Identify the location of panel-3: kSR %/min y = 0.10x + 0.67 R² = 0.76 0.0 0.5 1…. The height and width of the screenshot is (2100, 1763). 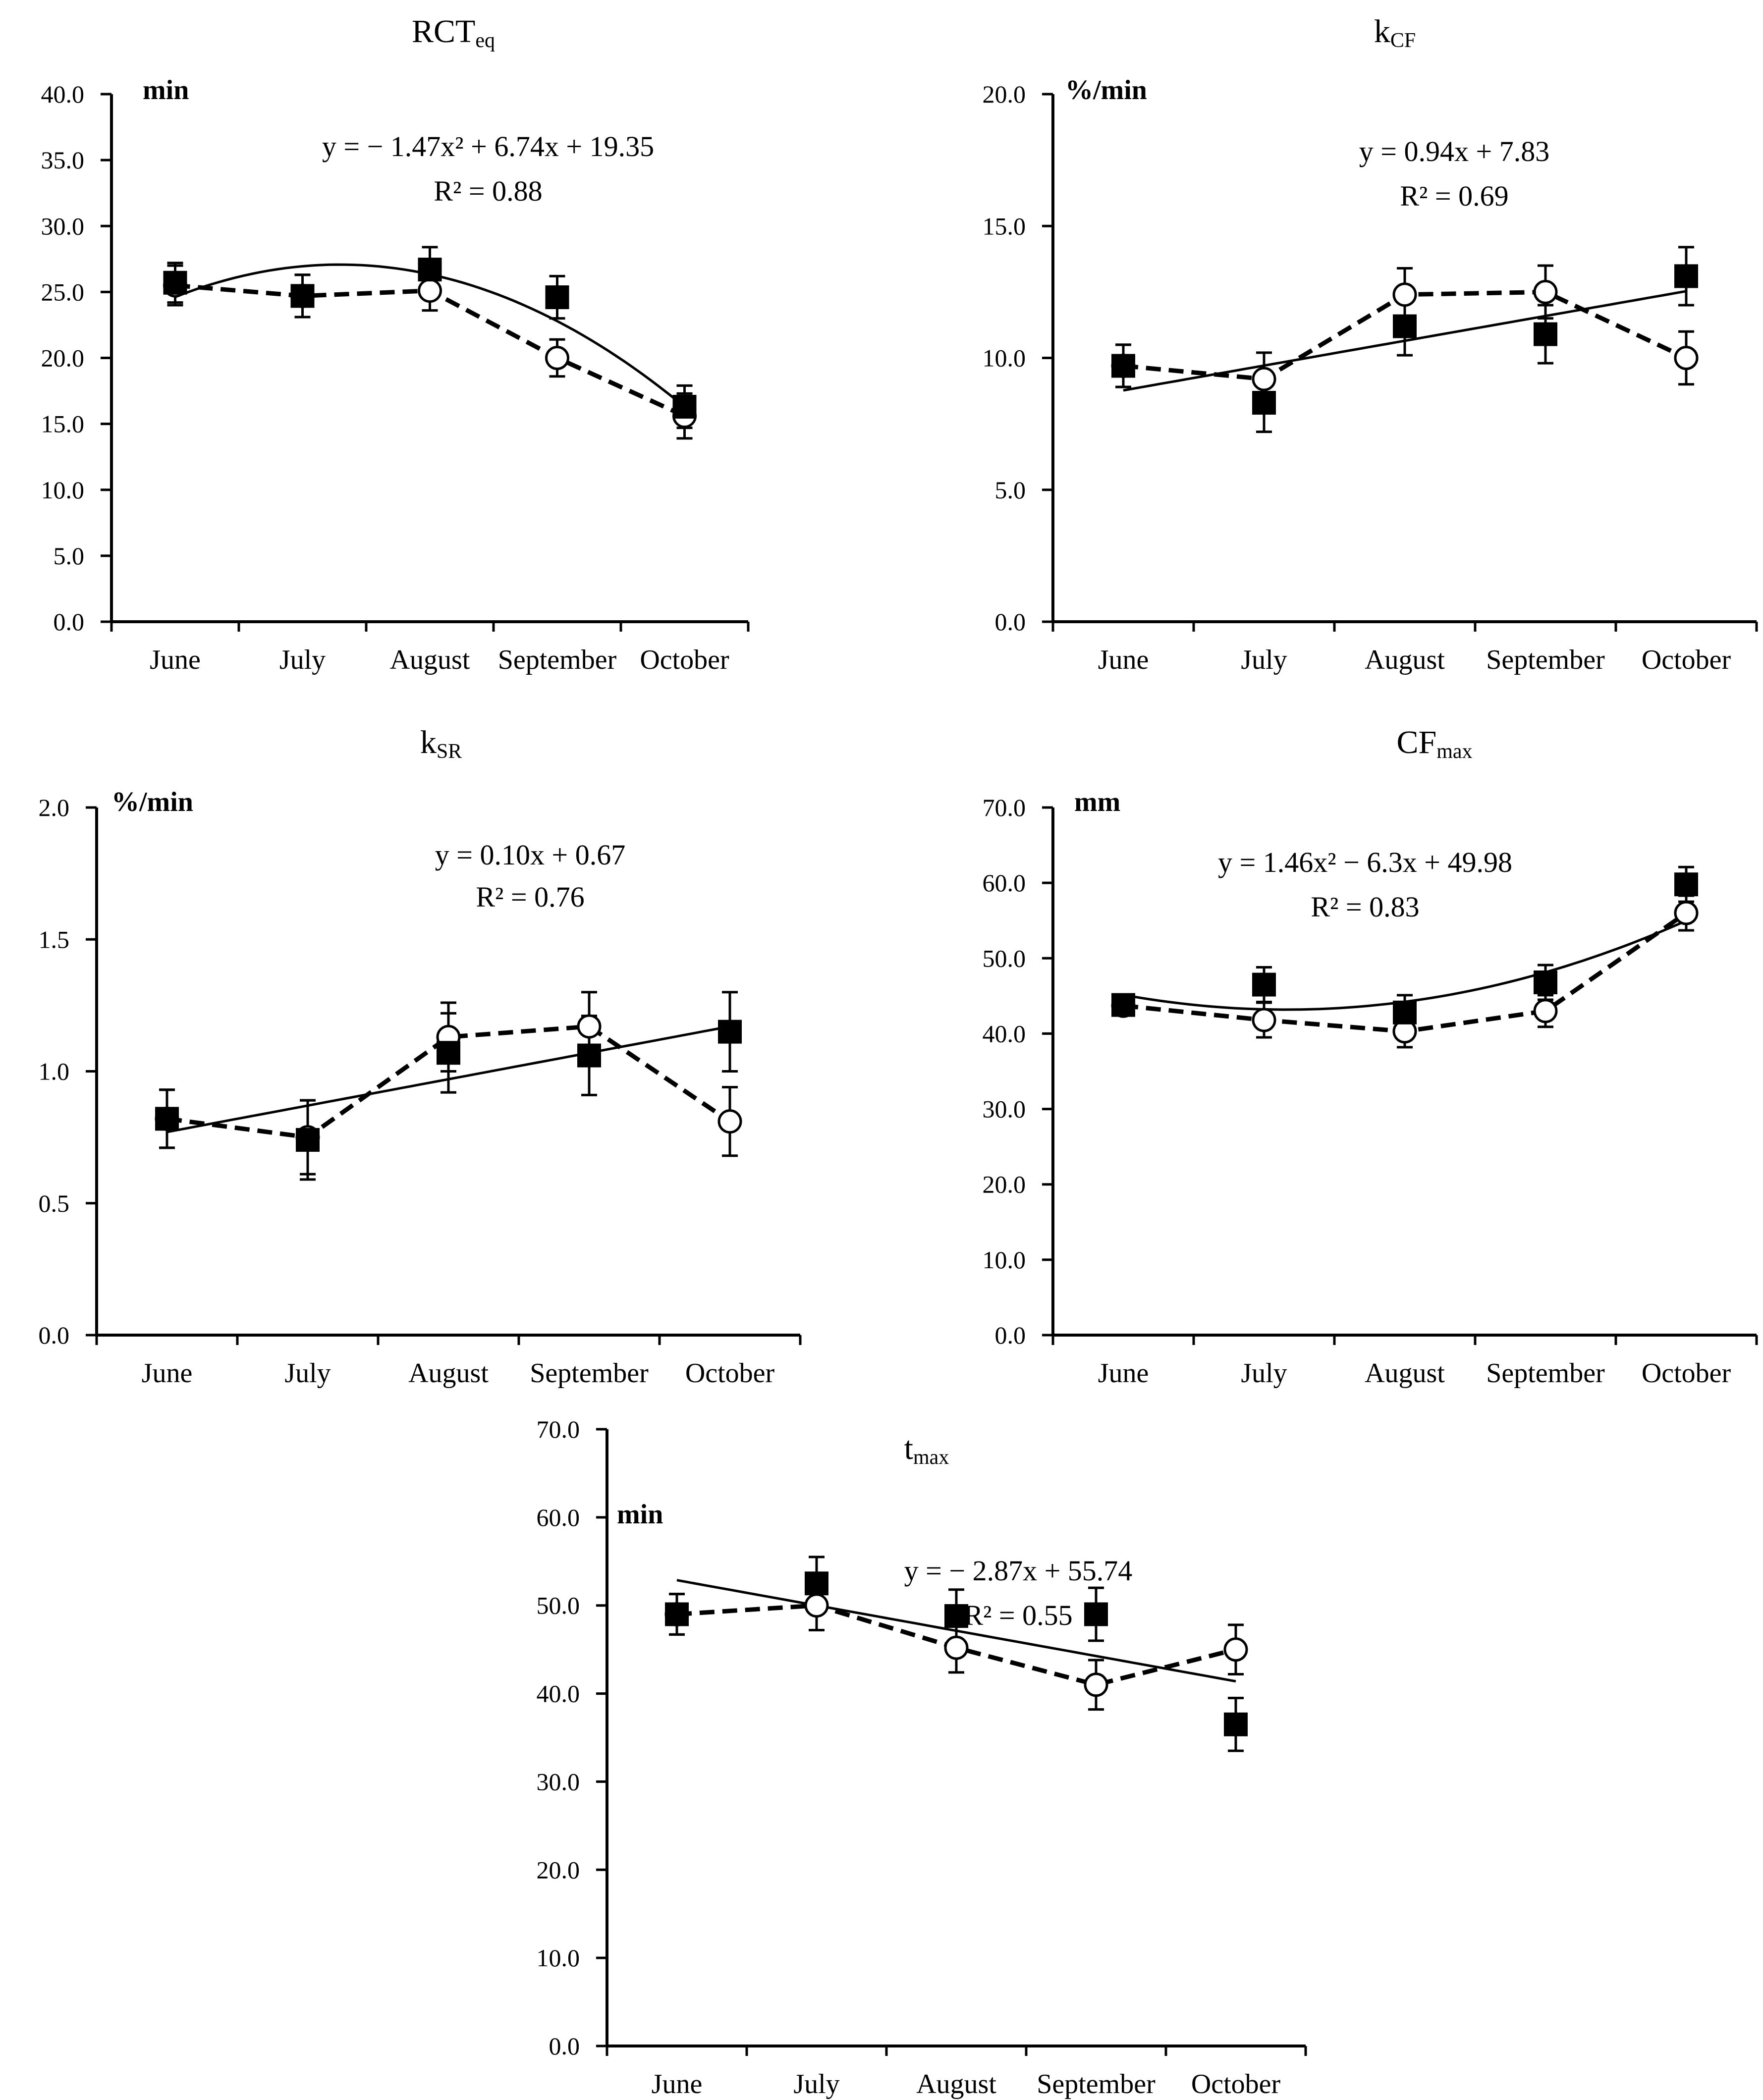
(420, 1056).